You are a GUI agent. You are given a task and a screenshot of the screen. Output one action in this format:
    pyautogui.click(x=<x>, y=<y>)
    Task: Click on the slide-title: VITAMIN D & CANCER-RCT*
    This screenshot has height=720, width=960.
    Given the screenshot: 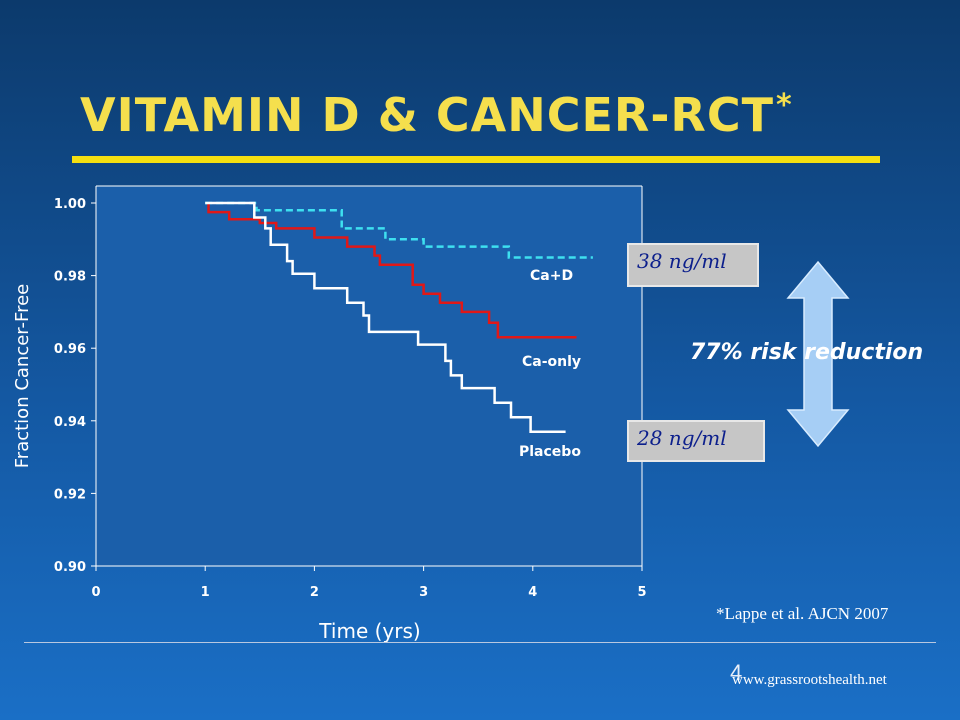 What is the action you would take?
    pyautogui.click(x=436, y=115)
    